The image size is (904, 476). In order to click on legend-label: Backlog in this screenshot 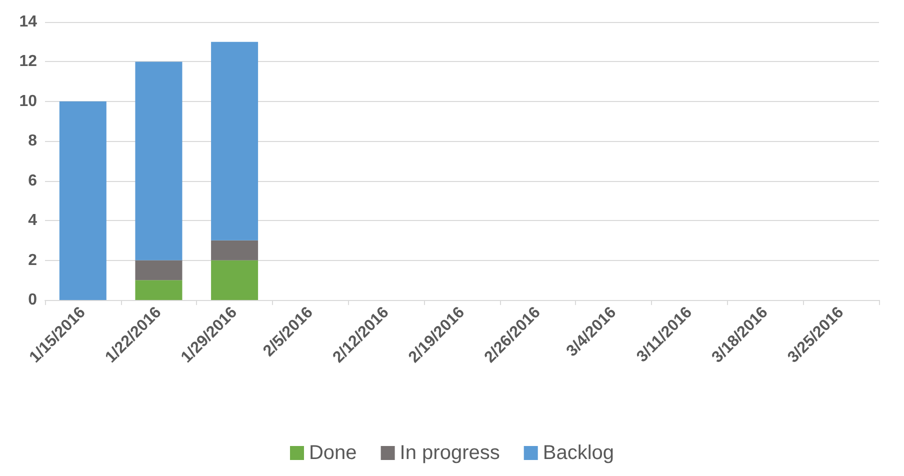, I will do `click(578, 453)`.